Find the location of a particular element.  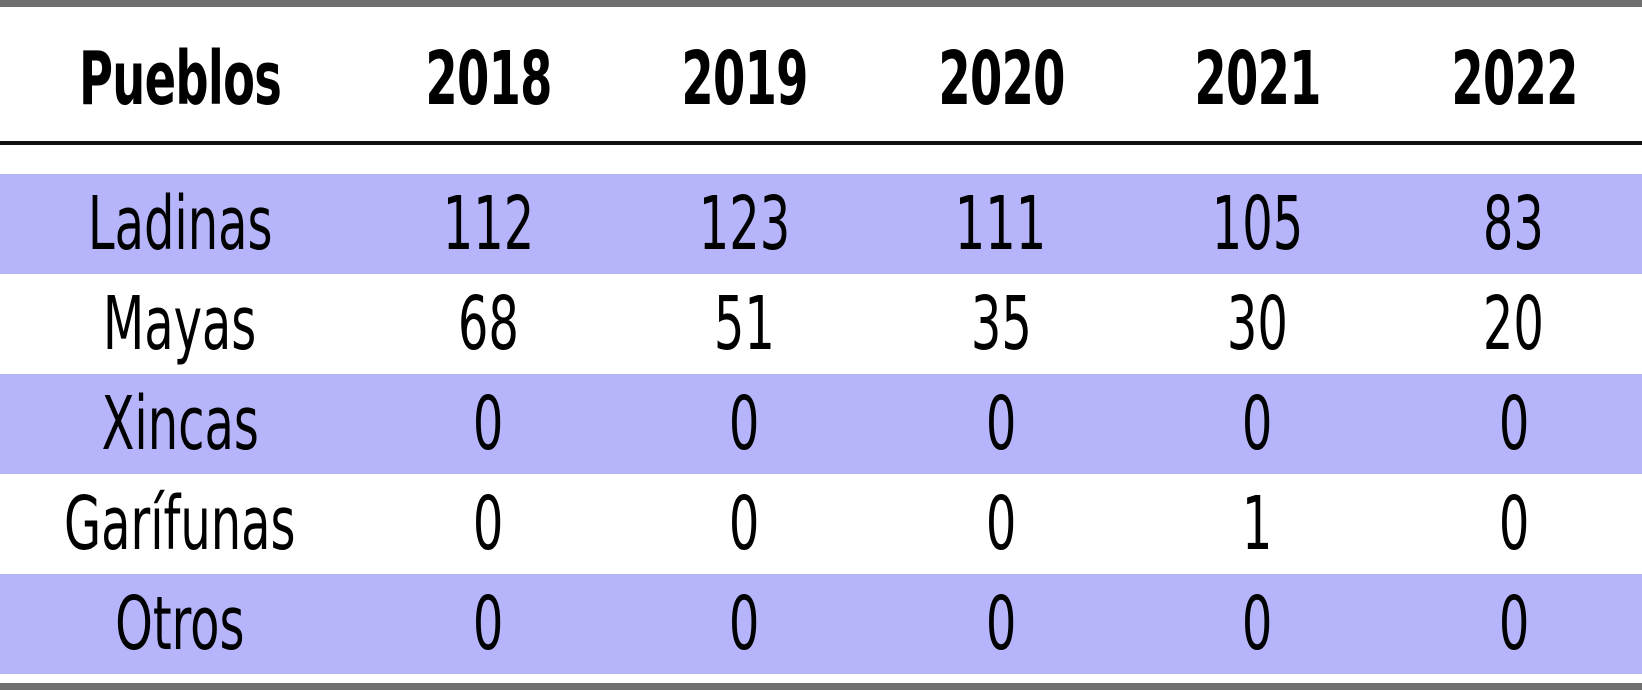

column-header: 2020 is located at coordinates (1001, 78).